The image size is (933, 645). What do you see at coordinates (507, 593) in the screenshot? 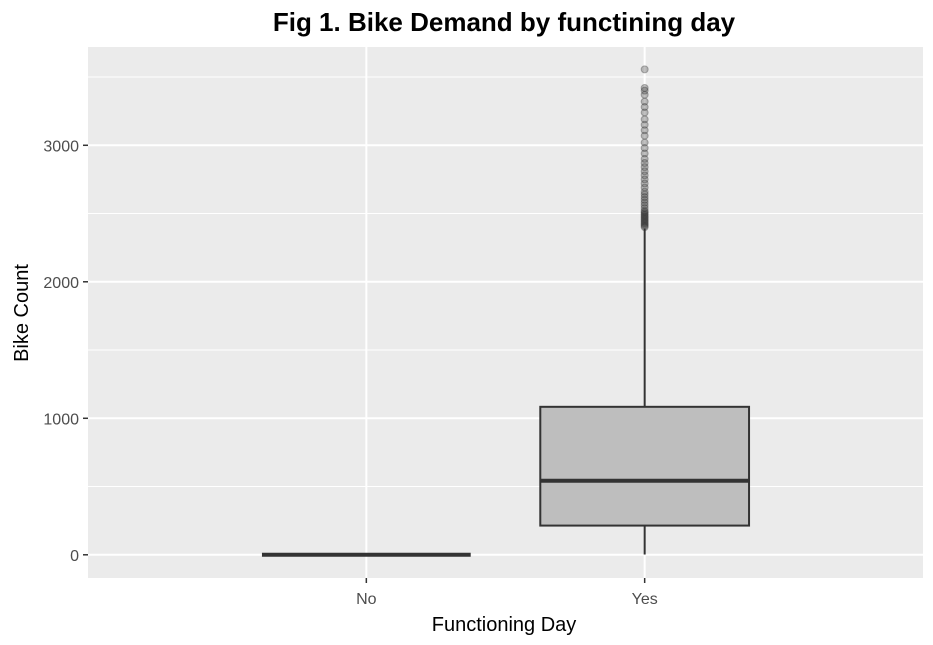
I see `x-axis: No Yes` at bounding box center [507, 593].